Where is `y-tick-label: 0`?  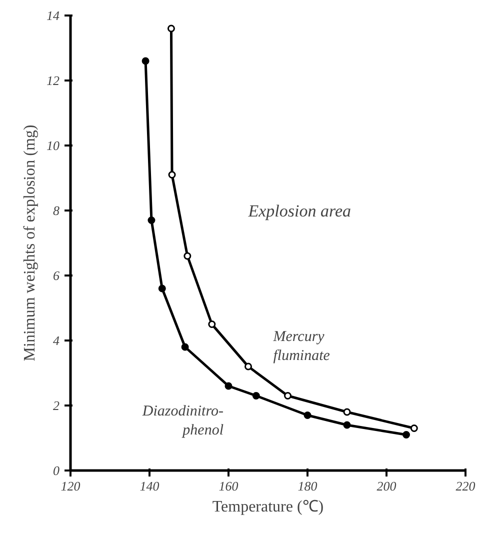 y-tick-label: 0 is located at coordinates (56, 470).